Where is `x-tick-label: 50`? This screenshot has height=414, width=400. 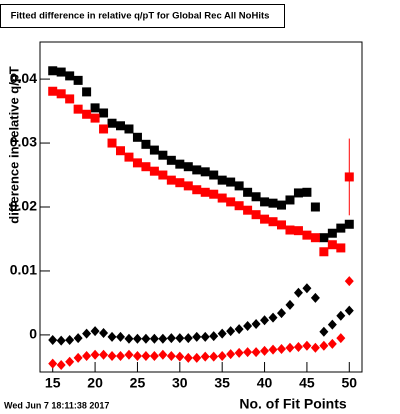
x-tick-label: 50 is located at coordinates (350, 383).